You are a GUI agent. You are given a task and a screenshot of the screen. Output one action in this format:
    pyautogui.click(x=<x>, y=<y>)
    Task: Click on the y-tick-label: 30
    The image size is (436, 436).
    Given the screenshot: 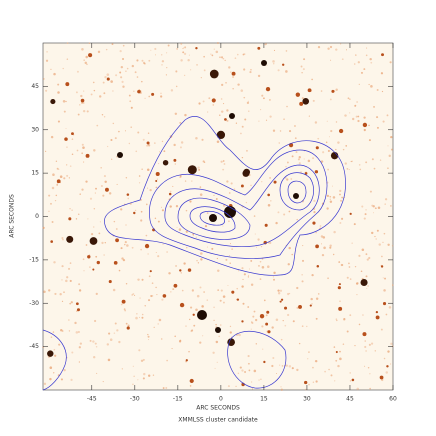 What is the action you would take?
    pyautogui.click(x=35, y=129)
    